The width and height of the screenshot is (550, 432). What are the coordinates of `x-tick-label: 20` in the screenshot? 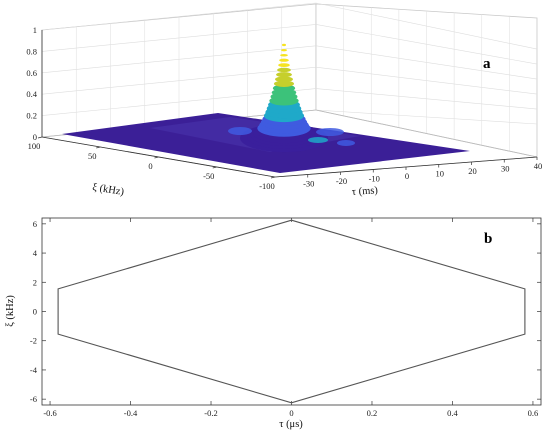 It's located at (472, 171).